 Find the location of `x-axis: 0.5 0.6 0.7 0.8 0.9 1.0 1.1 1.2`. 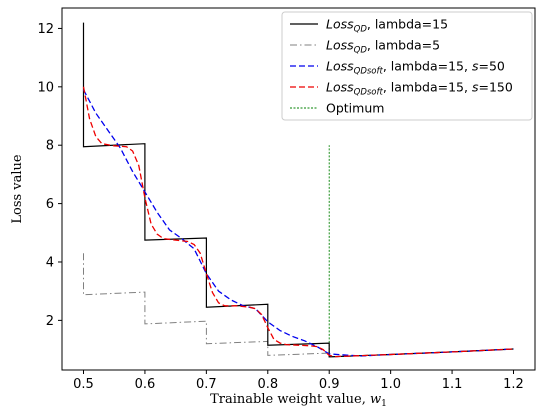

x-axis: 0.5 0.6 0.7 0.8 0.9 1.0 1.1 1.2 is located at coordinates (298, 381).